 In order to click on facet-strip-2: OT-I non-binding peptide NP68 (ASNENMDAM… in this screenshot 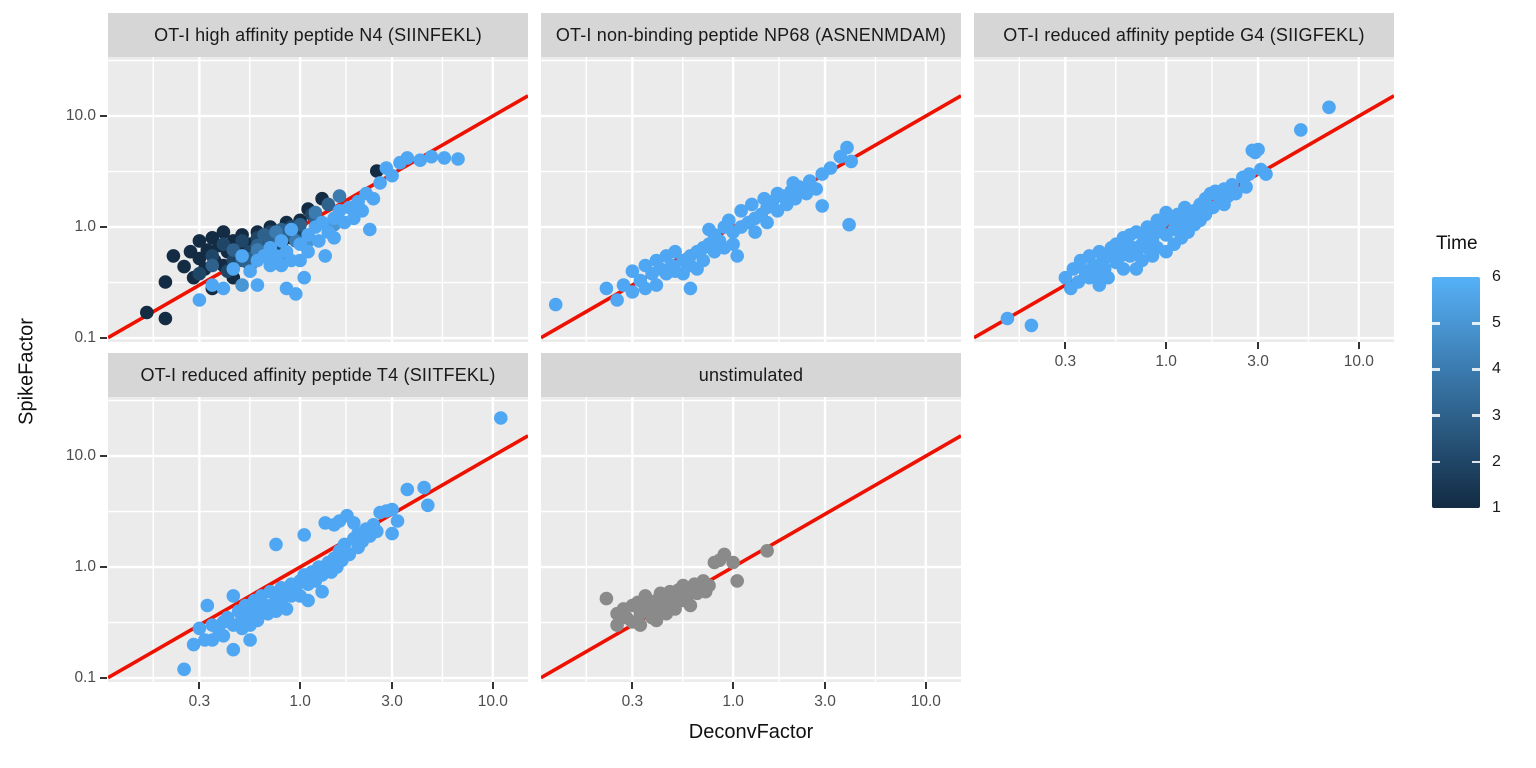, I will do `click(751, 35)`.